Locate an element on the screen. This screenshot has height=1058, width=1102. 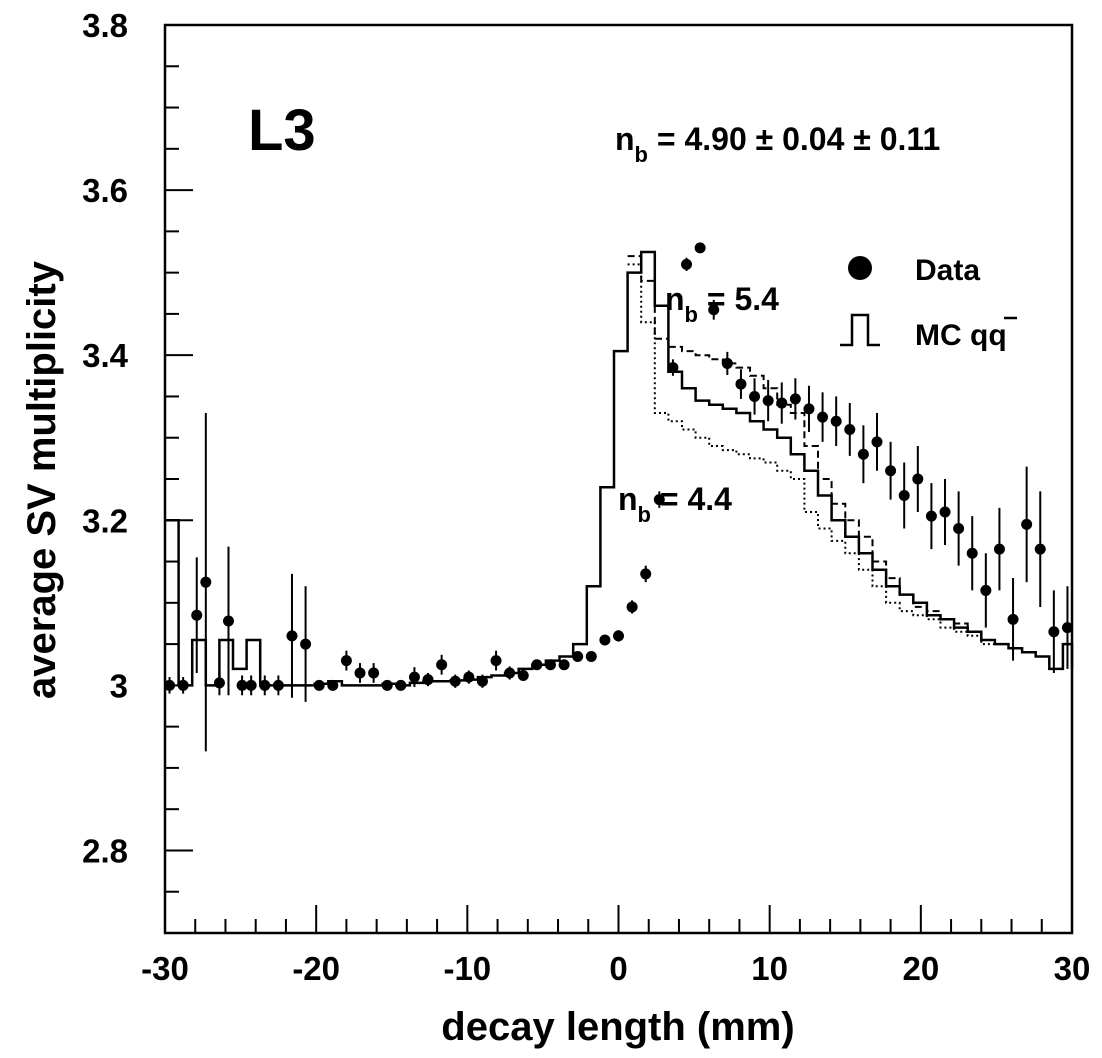
low-annotation: nb = 4.4 is located at coordinates (675, 504).